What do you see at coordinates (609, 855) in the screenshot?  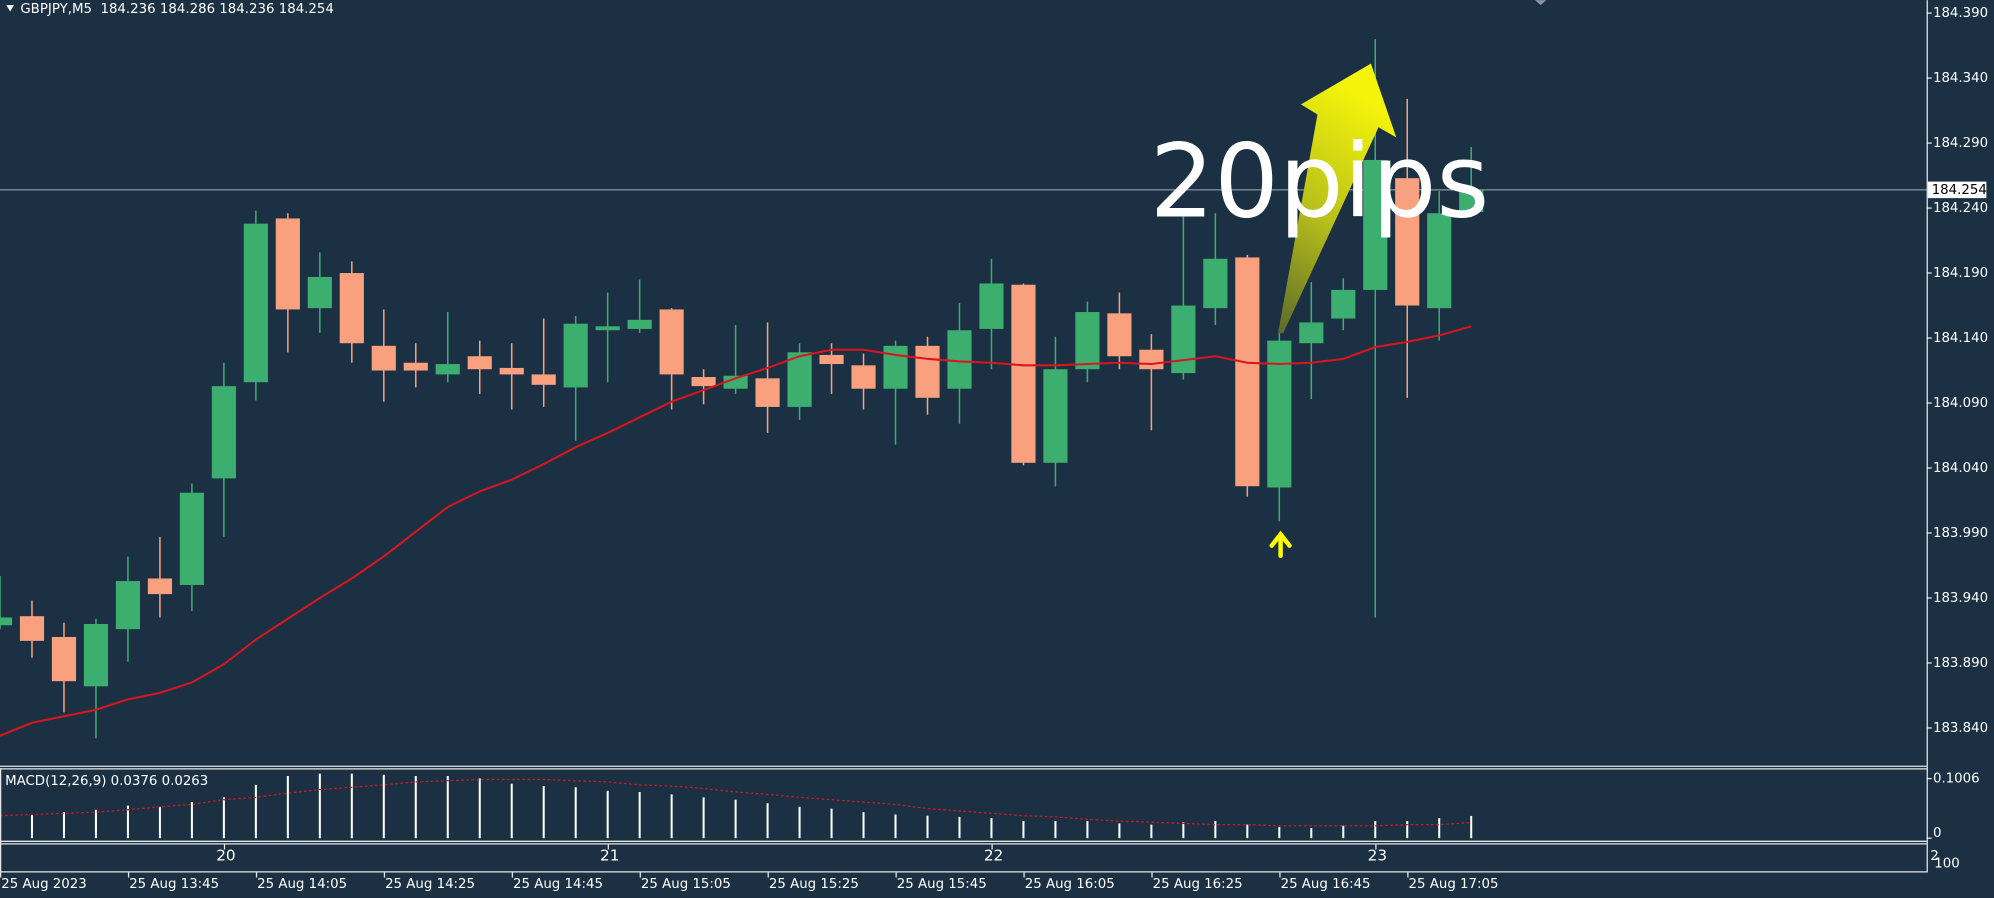 I see `day-label: 21` at bounding box center [609, 855].